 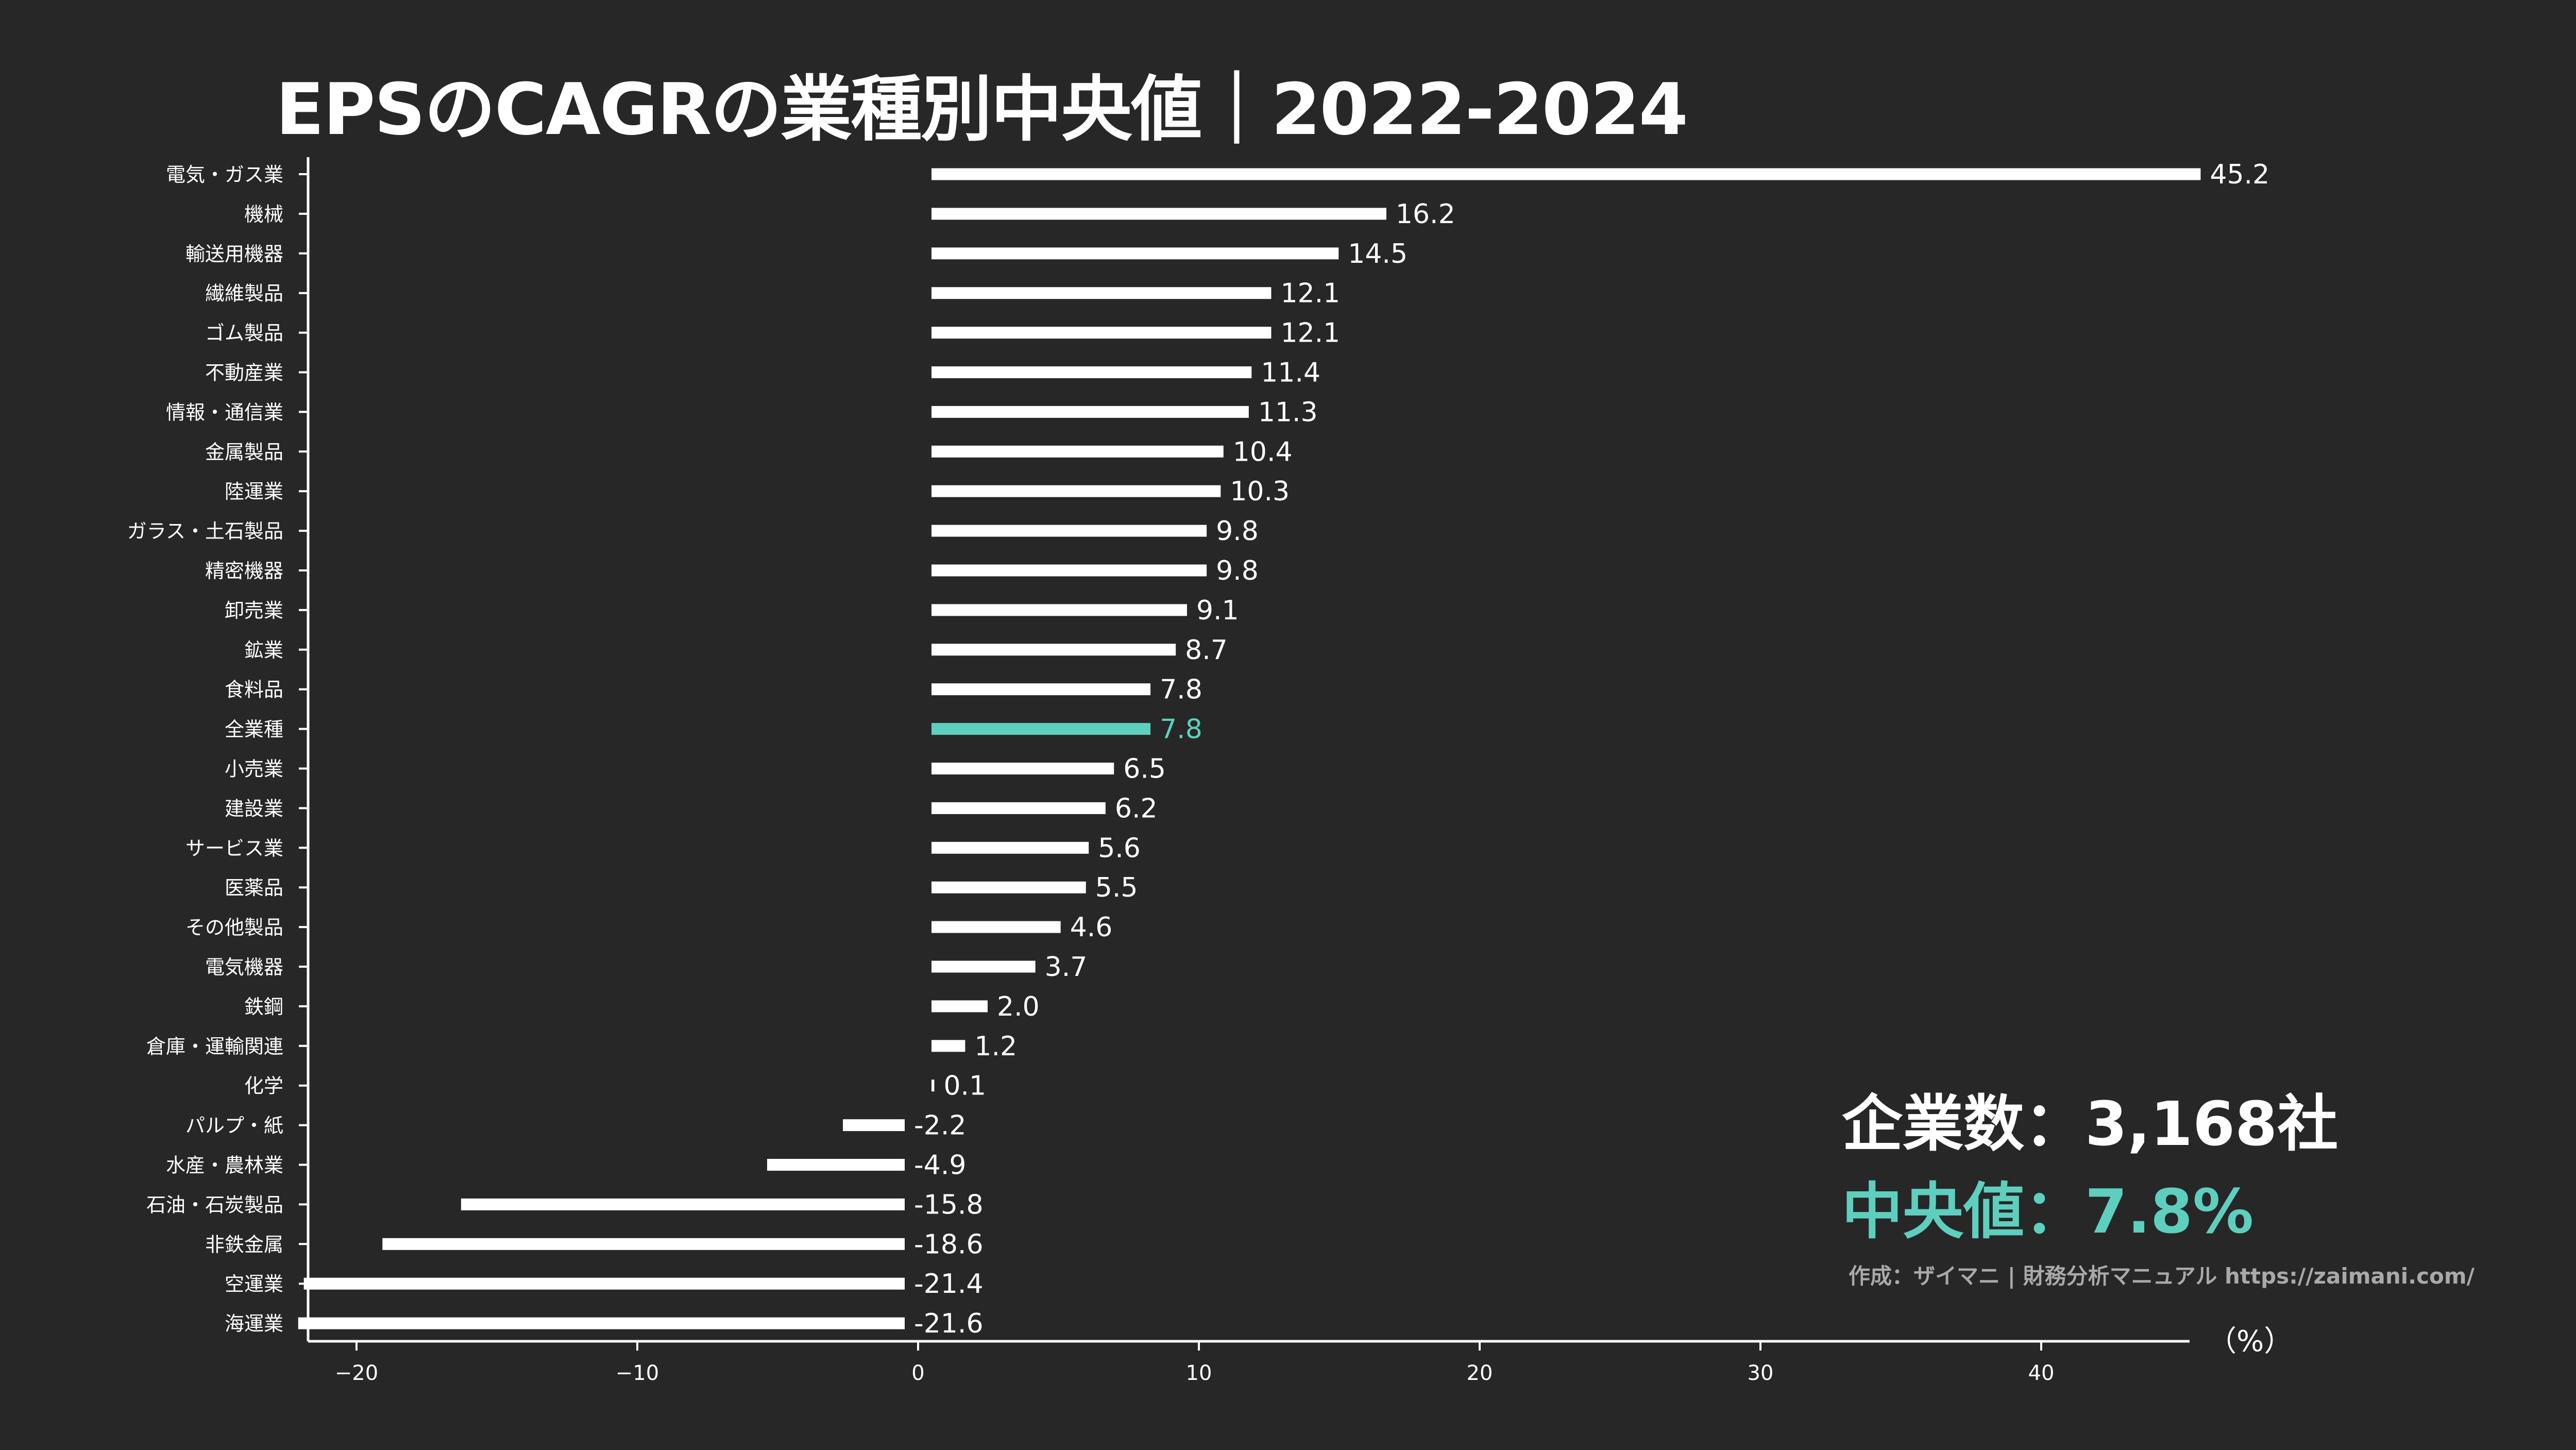 What do you see at coordinates (214, 1204) in the screenshot?
I see `category-label: 石油・石炭製品` at bounding box center [214, 1204].